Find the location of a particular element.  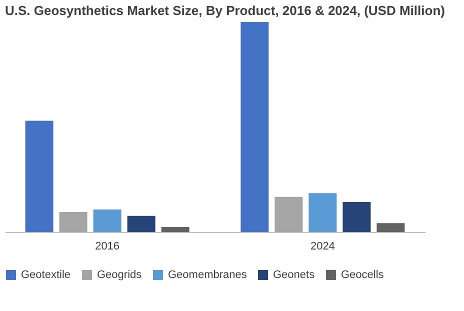

x-tick-label: 2016 is located at coordinates (107, 246).